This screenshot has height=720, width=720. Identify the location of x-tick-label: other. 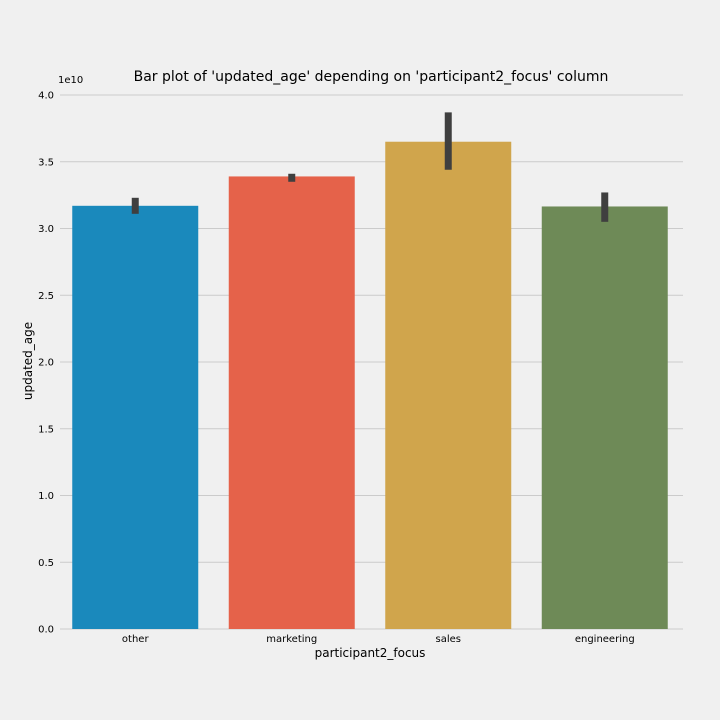
(136, 639).